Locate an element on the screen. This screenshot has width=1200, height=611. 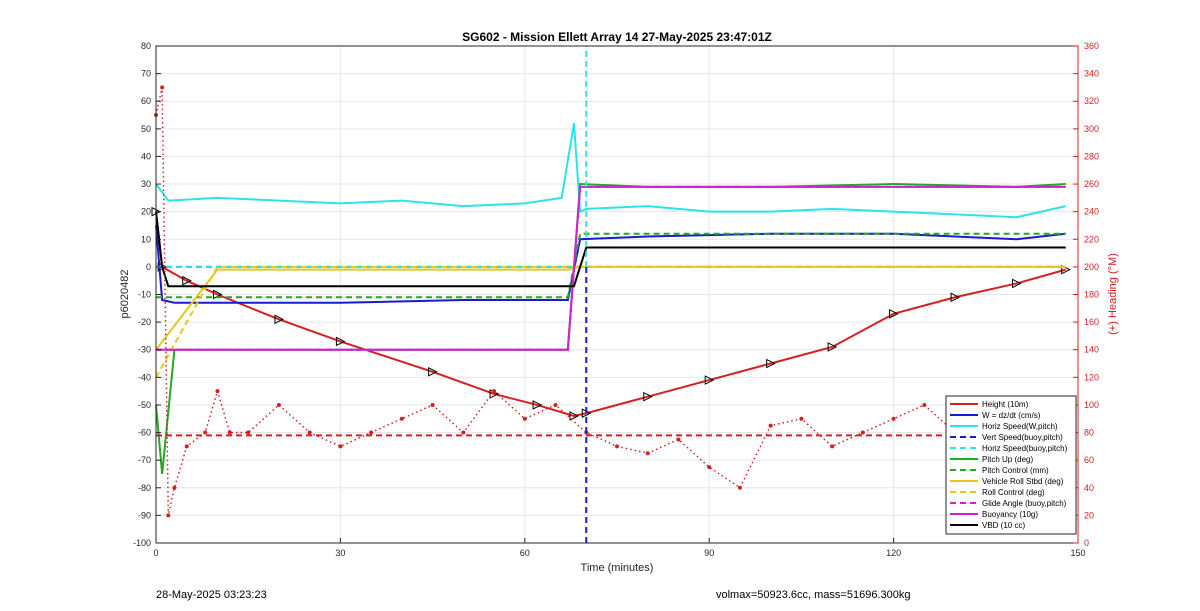
y2-axis-label: (+) Heading (°M) is located at coordinates (1113, 294).